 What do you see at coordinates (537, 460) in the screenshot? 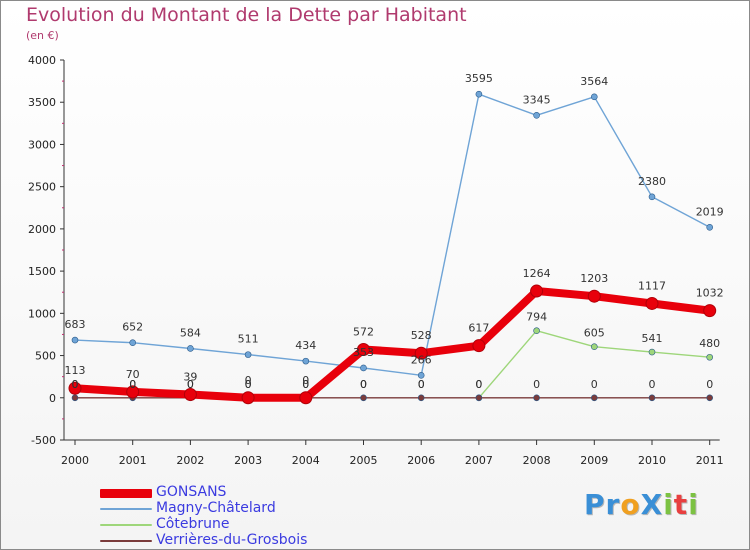
I see `x-tick-label: 2008` at bounding box center [537, 460].